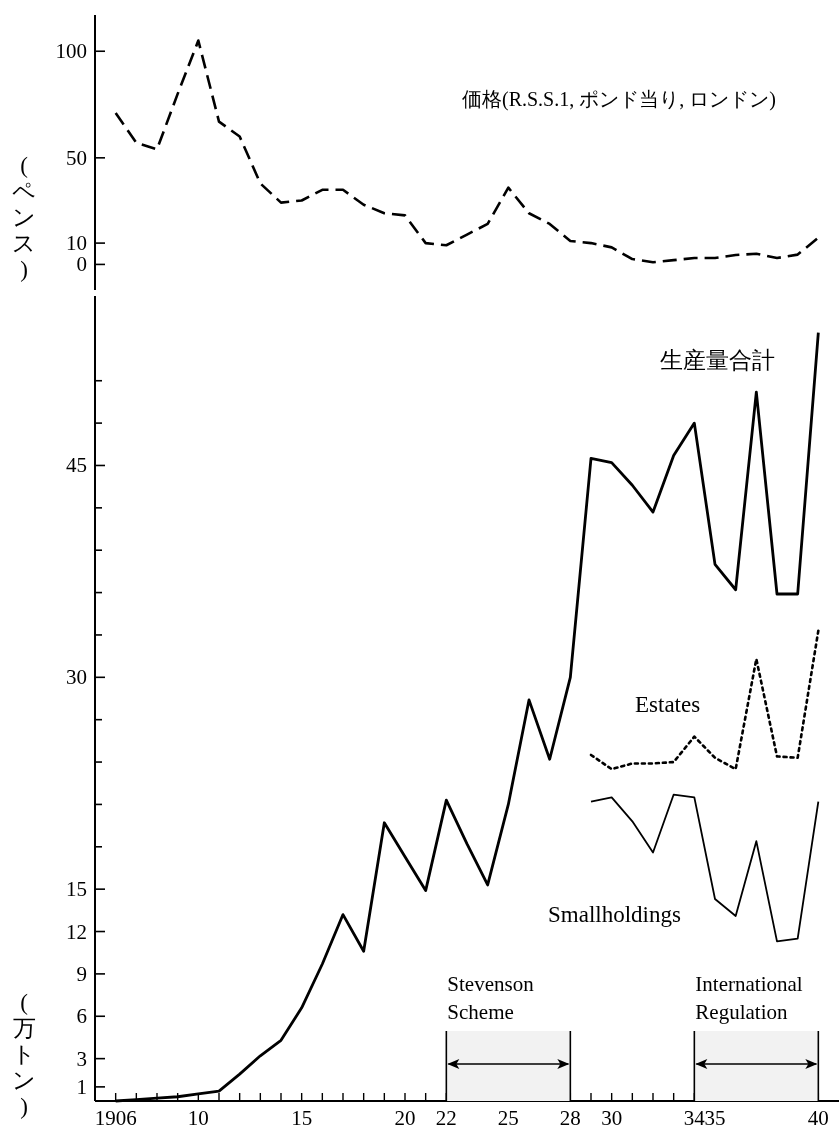  Describe the element at coordinates (614, 914) in the screenshot. I see `series-label: Smallholdings` at that location.